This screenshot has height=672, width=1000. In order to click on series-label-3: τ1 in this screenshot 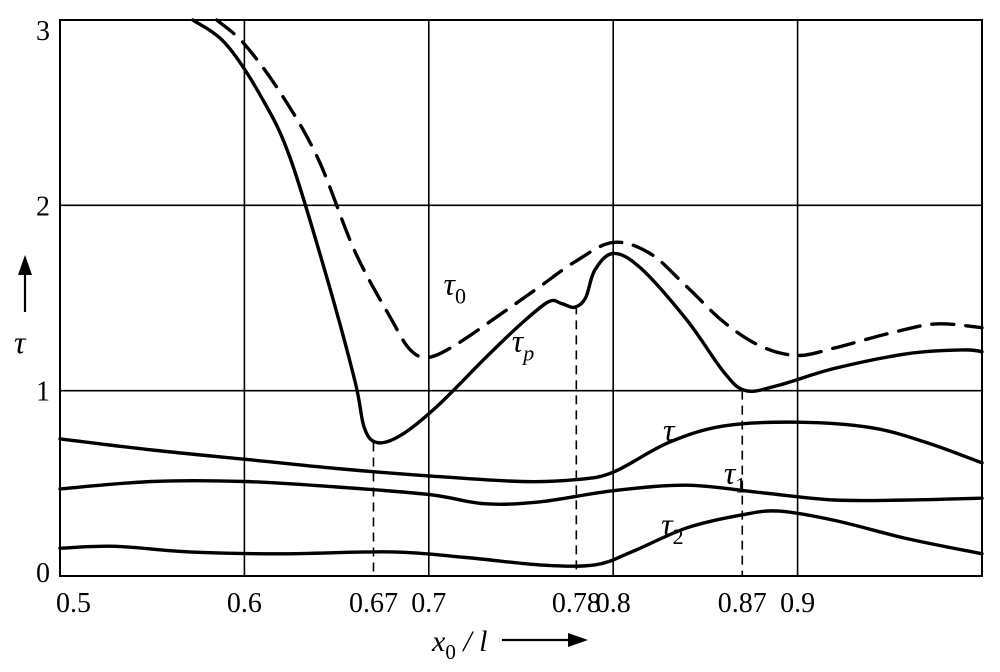, I will do `click(735, 475)`.